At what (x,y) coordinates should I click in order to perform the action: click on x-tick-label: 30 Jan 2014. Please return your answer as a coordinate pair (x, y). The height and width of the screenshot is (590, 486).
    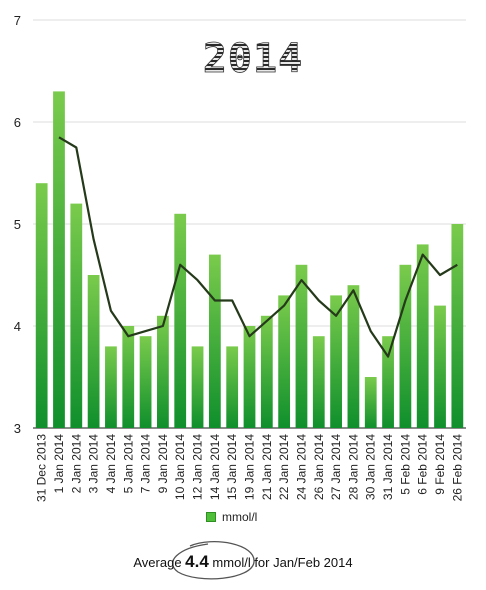
    Looking at the image, I should click on (371, 467).